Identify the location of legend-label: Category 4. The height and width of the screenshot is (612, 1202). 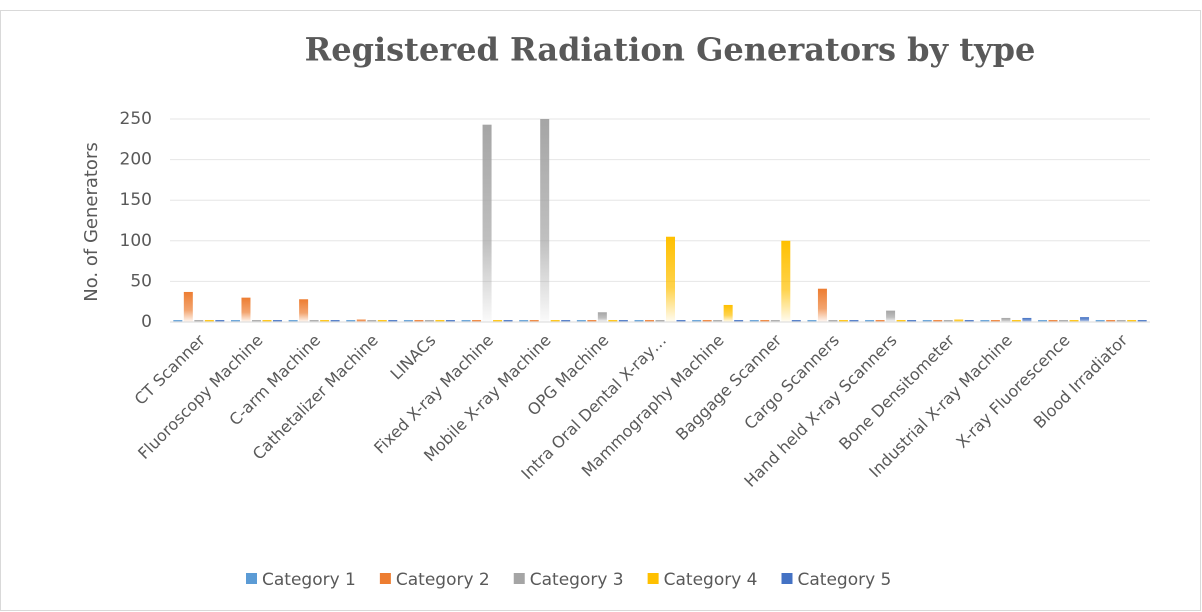
(711, 580).